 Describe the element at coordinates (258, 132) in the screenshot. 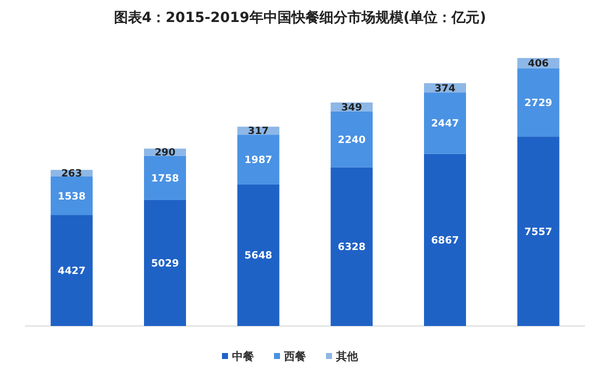

I see `data-label: 317` at that location.